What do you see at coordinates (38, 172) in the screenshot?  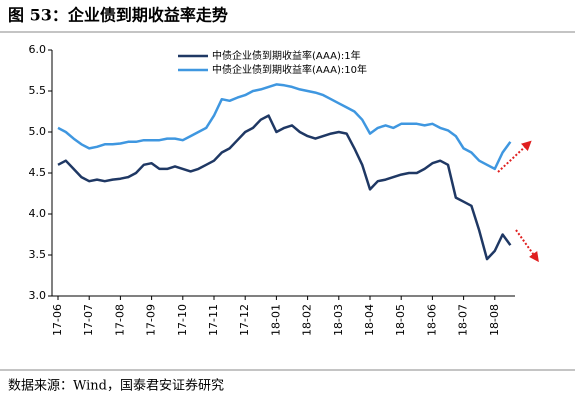 I see `y-tick-label: 4.5` at bounding box center [38, 172].